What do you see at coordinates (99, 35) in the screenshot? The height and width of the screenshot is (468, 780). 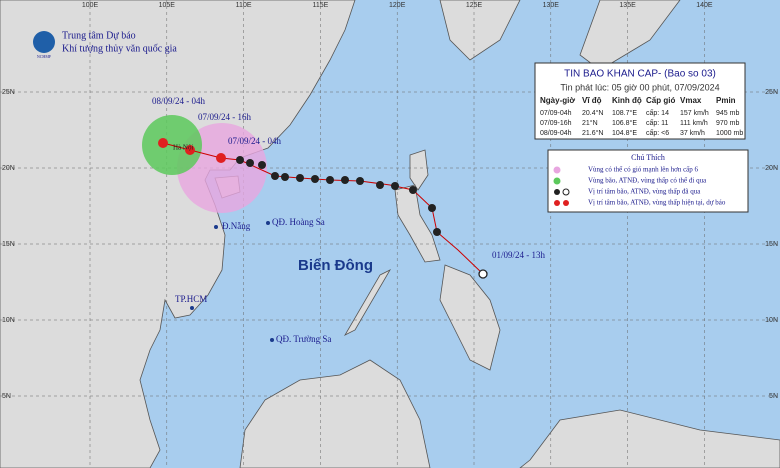 I see `org-name: Trung tâm Dự báo` at bounding box center [99, 35].